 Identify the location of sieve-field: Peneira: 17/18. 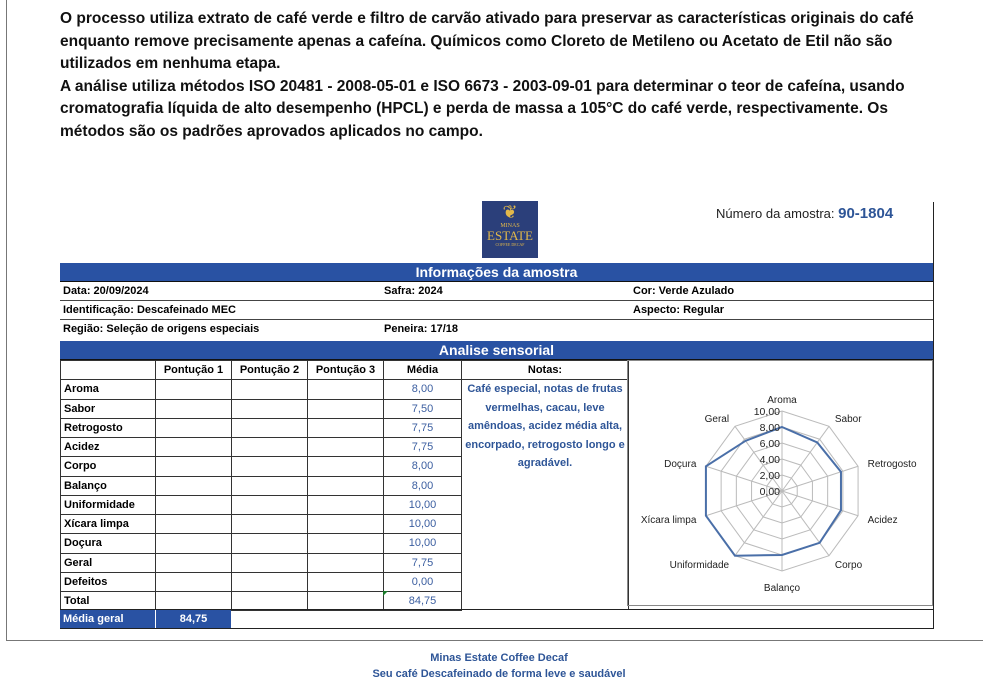
(421, 329).